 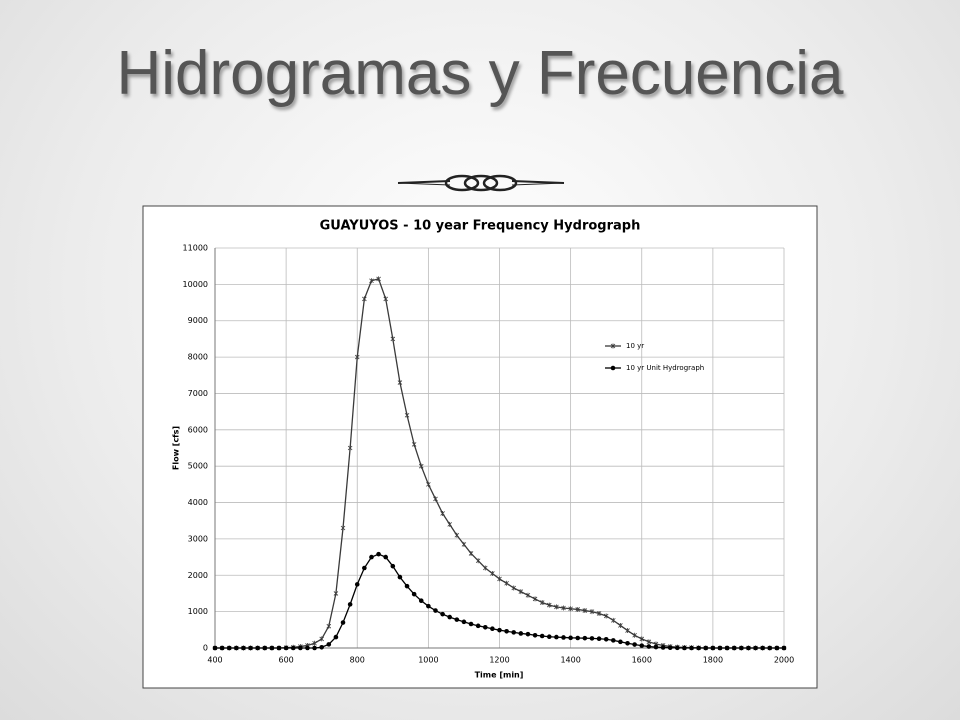 I want to click on x-tick-label: 600, so click(x=285, y=660).